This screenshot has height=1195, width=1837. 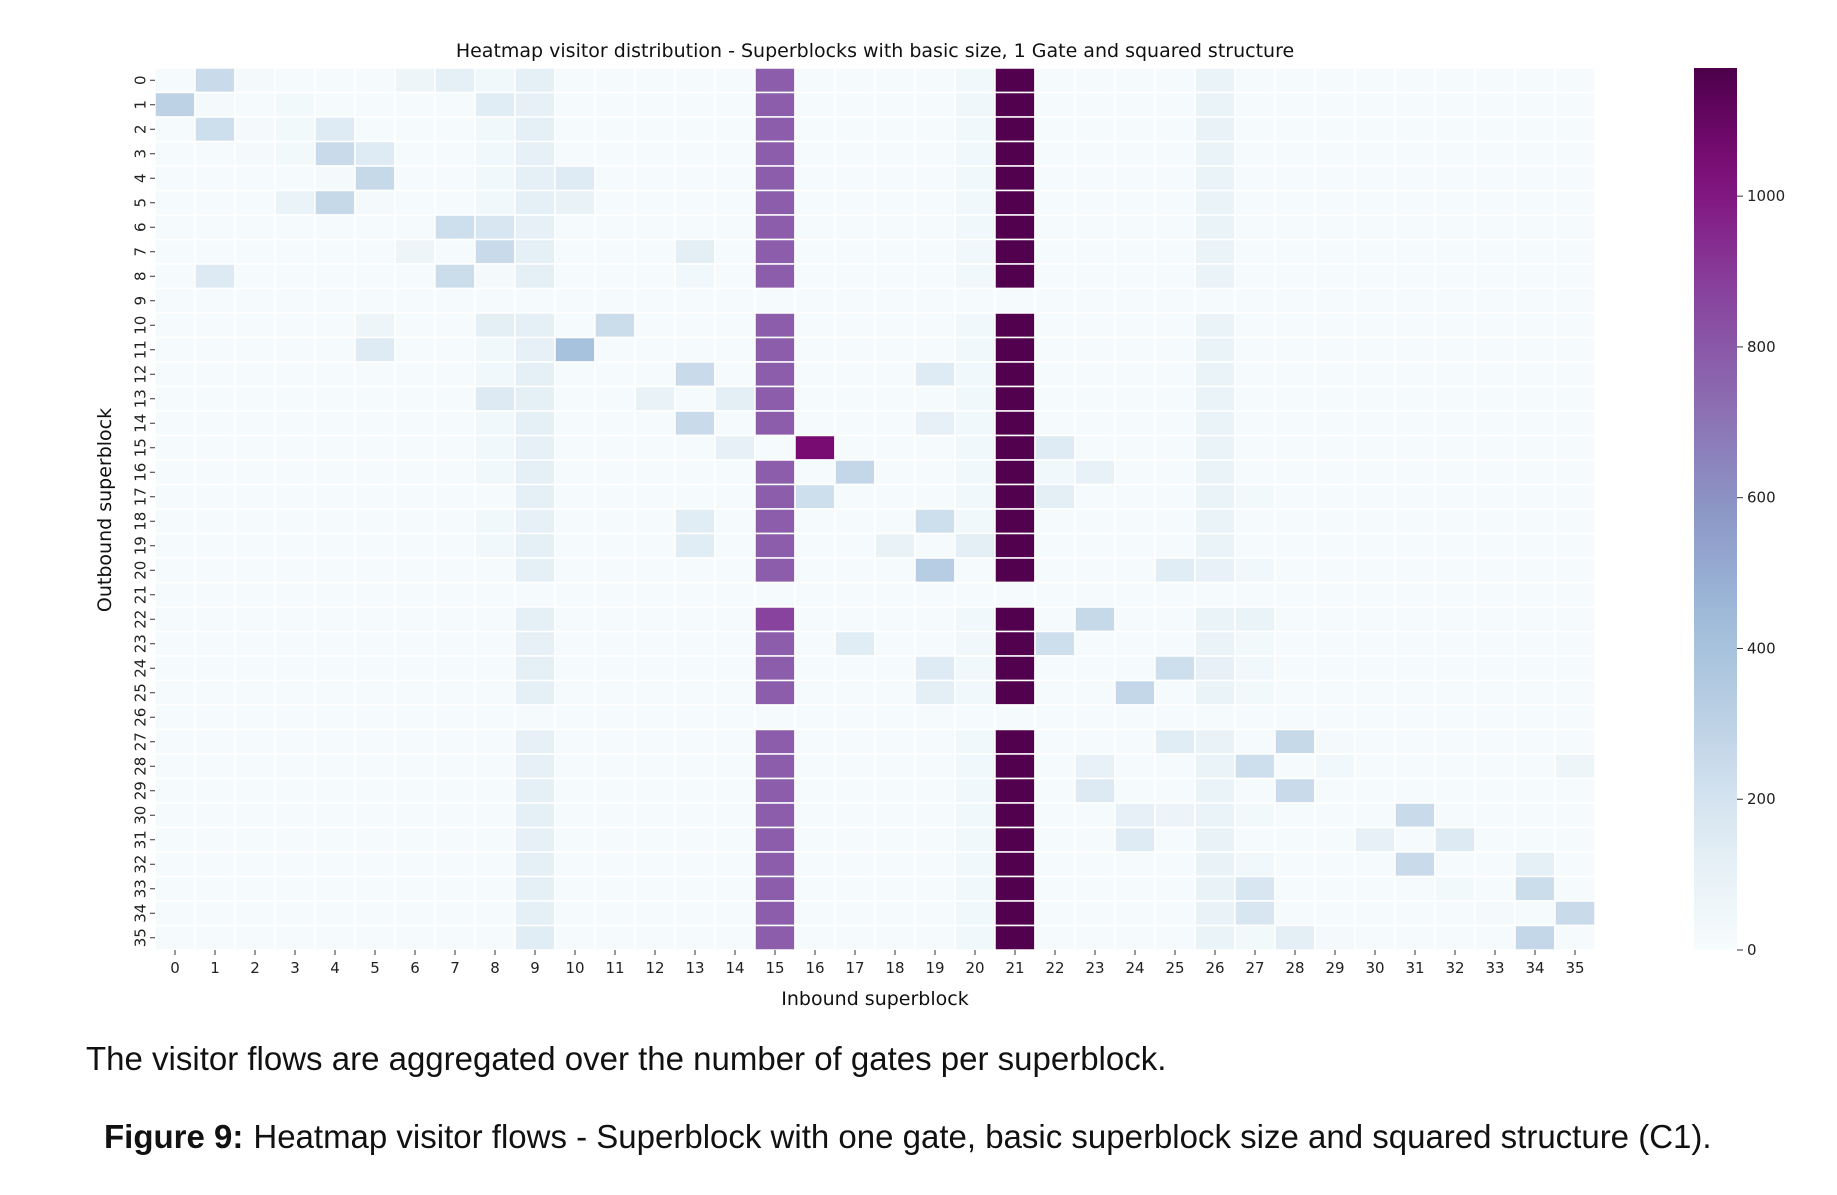 I want to click on y-tick-label: 14, so click(x=141, y=423).